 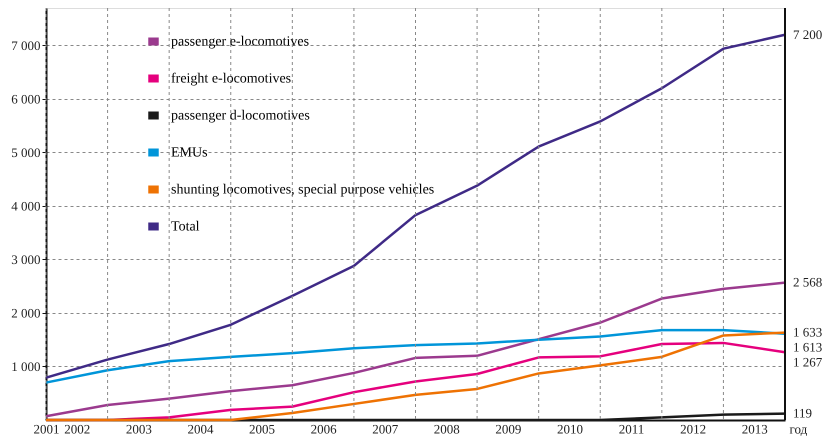 What do you see at coordinates (807, 332) in the screenshot?
I see `data-label: 1 633` at bounding box center [807, 332].